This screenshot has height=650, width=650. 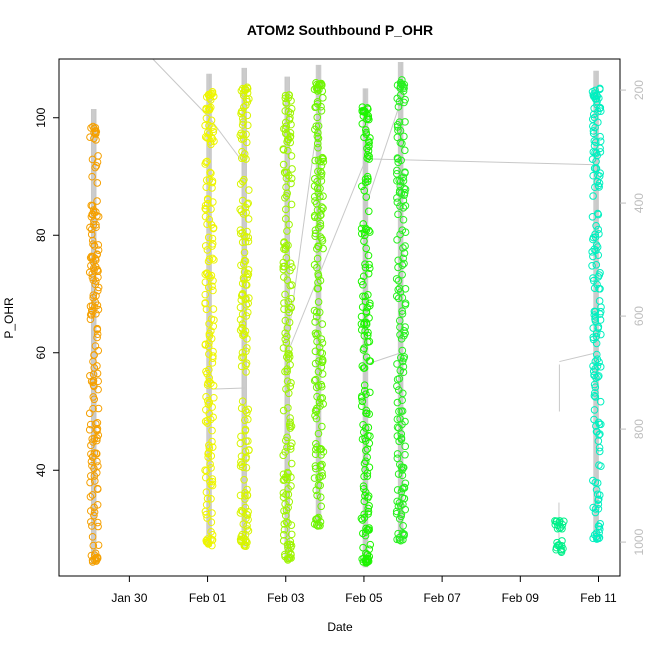 I want to click on track-connector, so click(x=303, y=226).